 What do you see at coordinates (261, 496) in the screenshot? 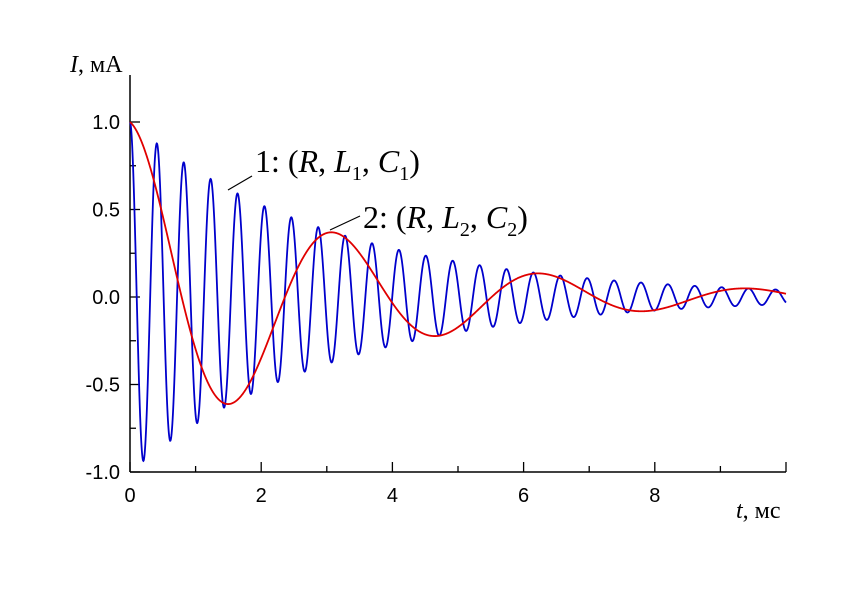
I see `x-tick-label: 2` at bounding box center [261, 496].